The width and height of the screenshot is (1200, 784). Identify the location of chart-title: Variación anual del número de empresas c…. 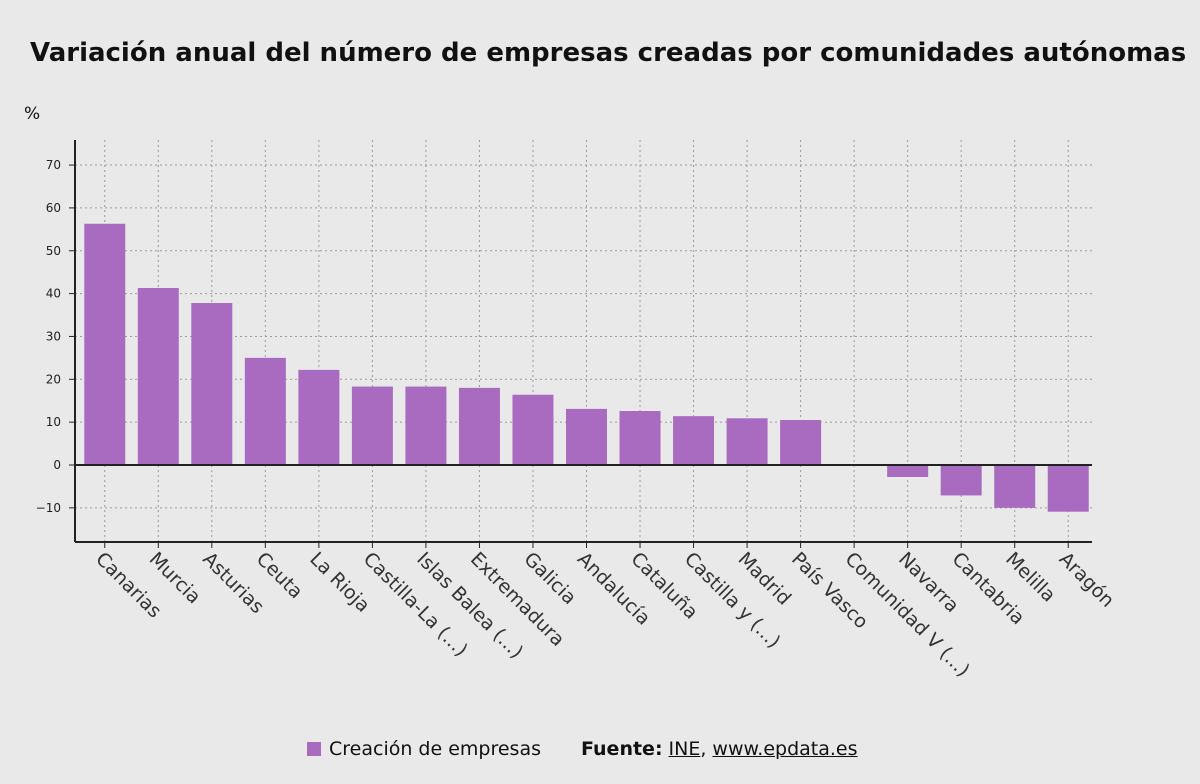
(608, 53).